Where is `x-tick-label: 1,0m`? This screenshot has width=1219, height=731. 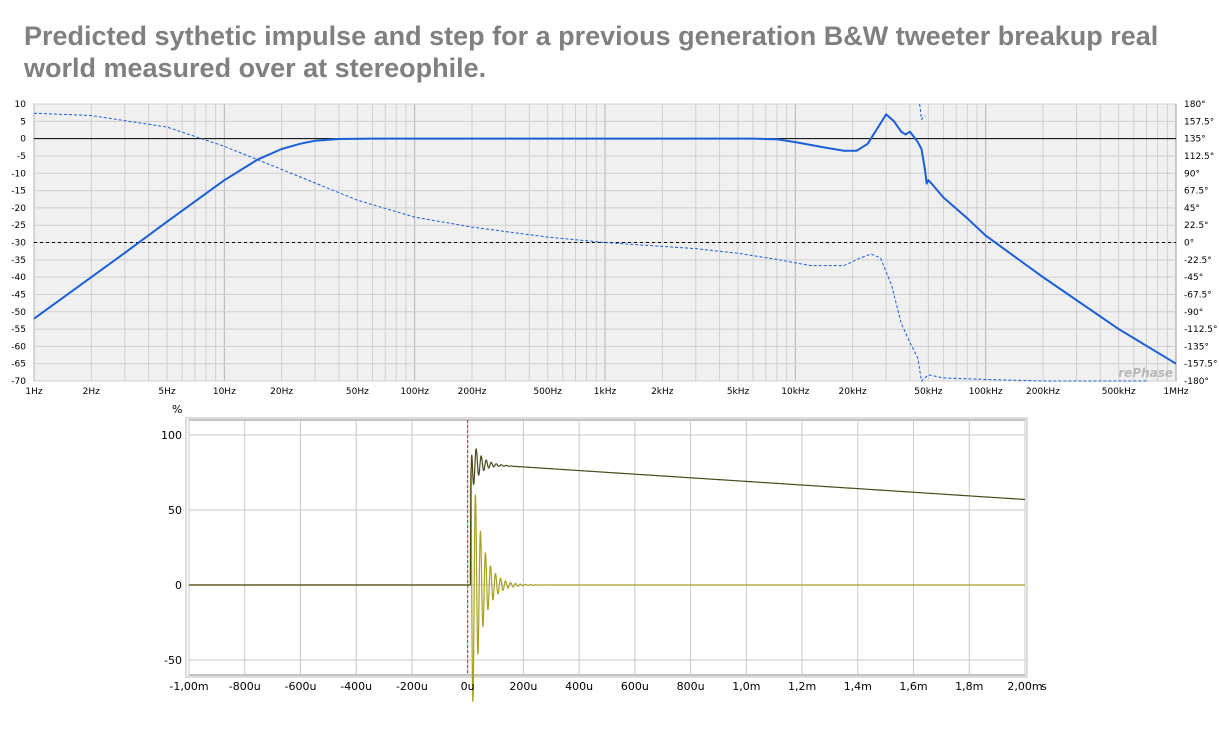 x-tick-label: 1,0m is located at coordinates (746, 686).